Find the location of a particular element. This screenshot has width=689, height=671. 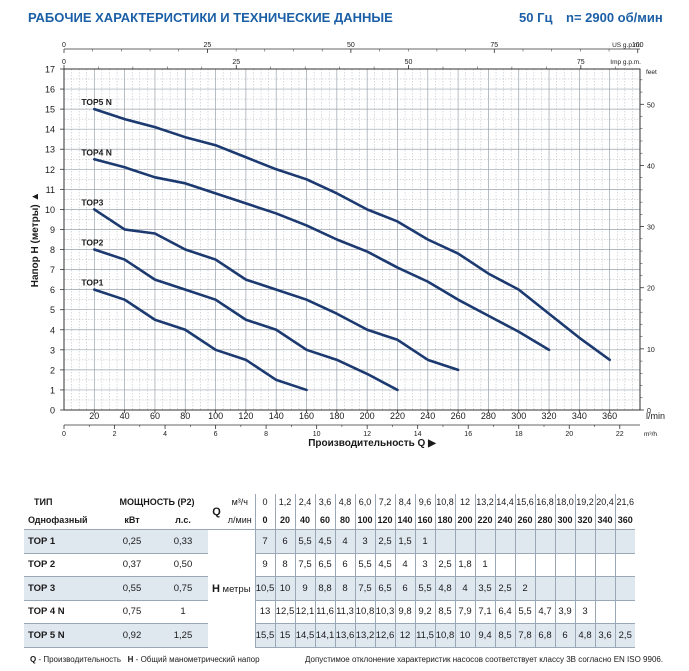

q-m3h-value: 13,2 is located at coordinates (484, 502).